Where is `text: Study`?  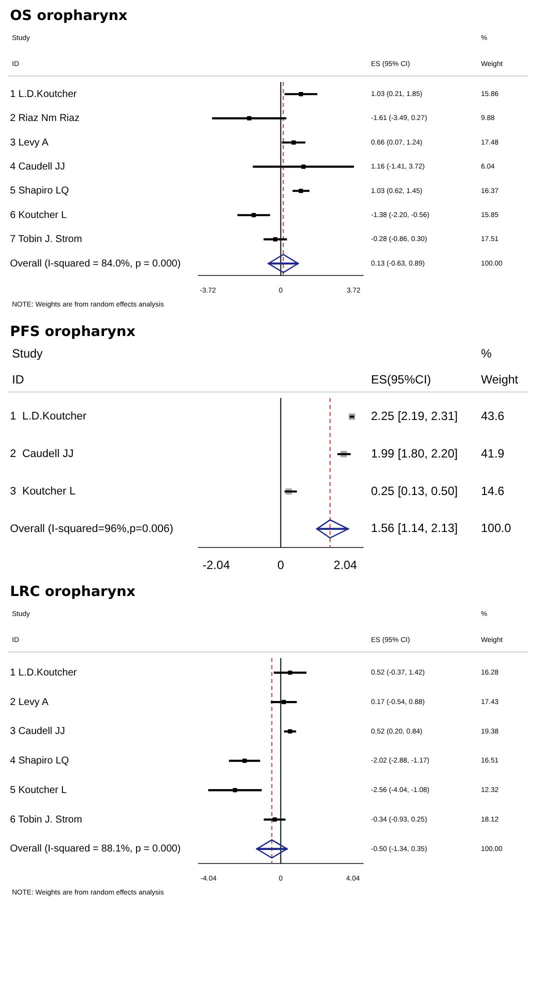 text: Study is located at coordinates (27, 353).